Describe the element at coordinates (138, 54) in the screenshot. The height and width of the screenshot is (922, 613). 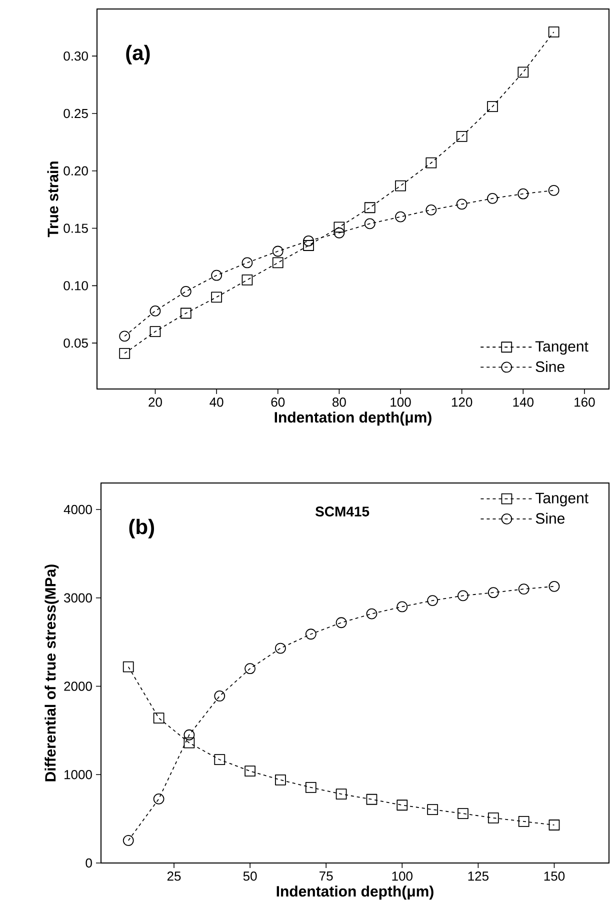
I see `annotation: (a)` at that location.